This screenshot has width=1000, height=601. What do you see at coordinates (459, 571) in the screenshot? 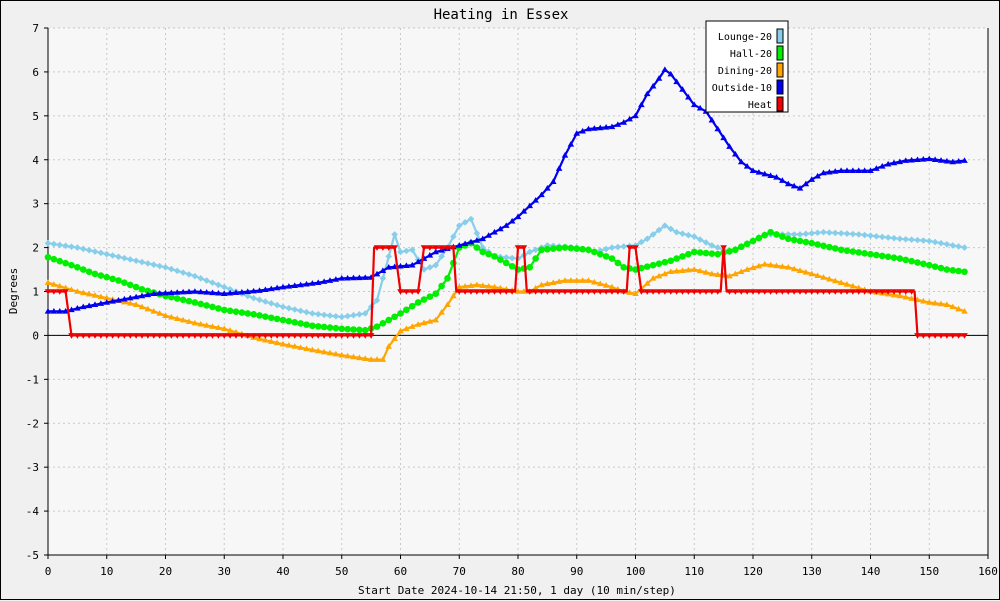
I see `x-tick-label: 70` at bounding box center [459, 571].